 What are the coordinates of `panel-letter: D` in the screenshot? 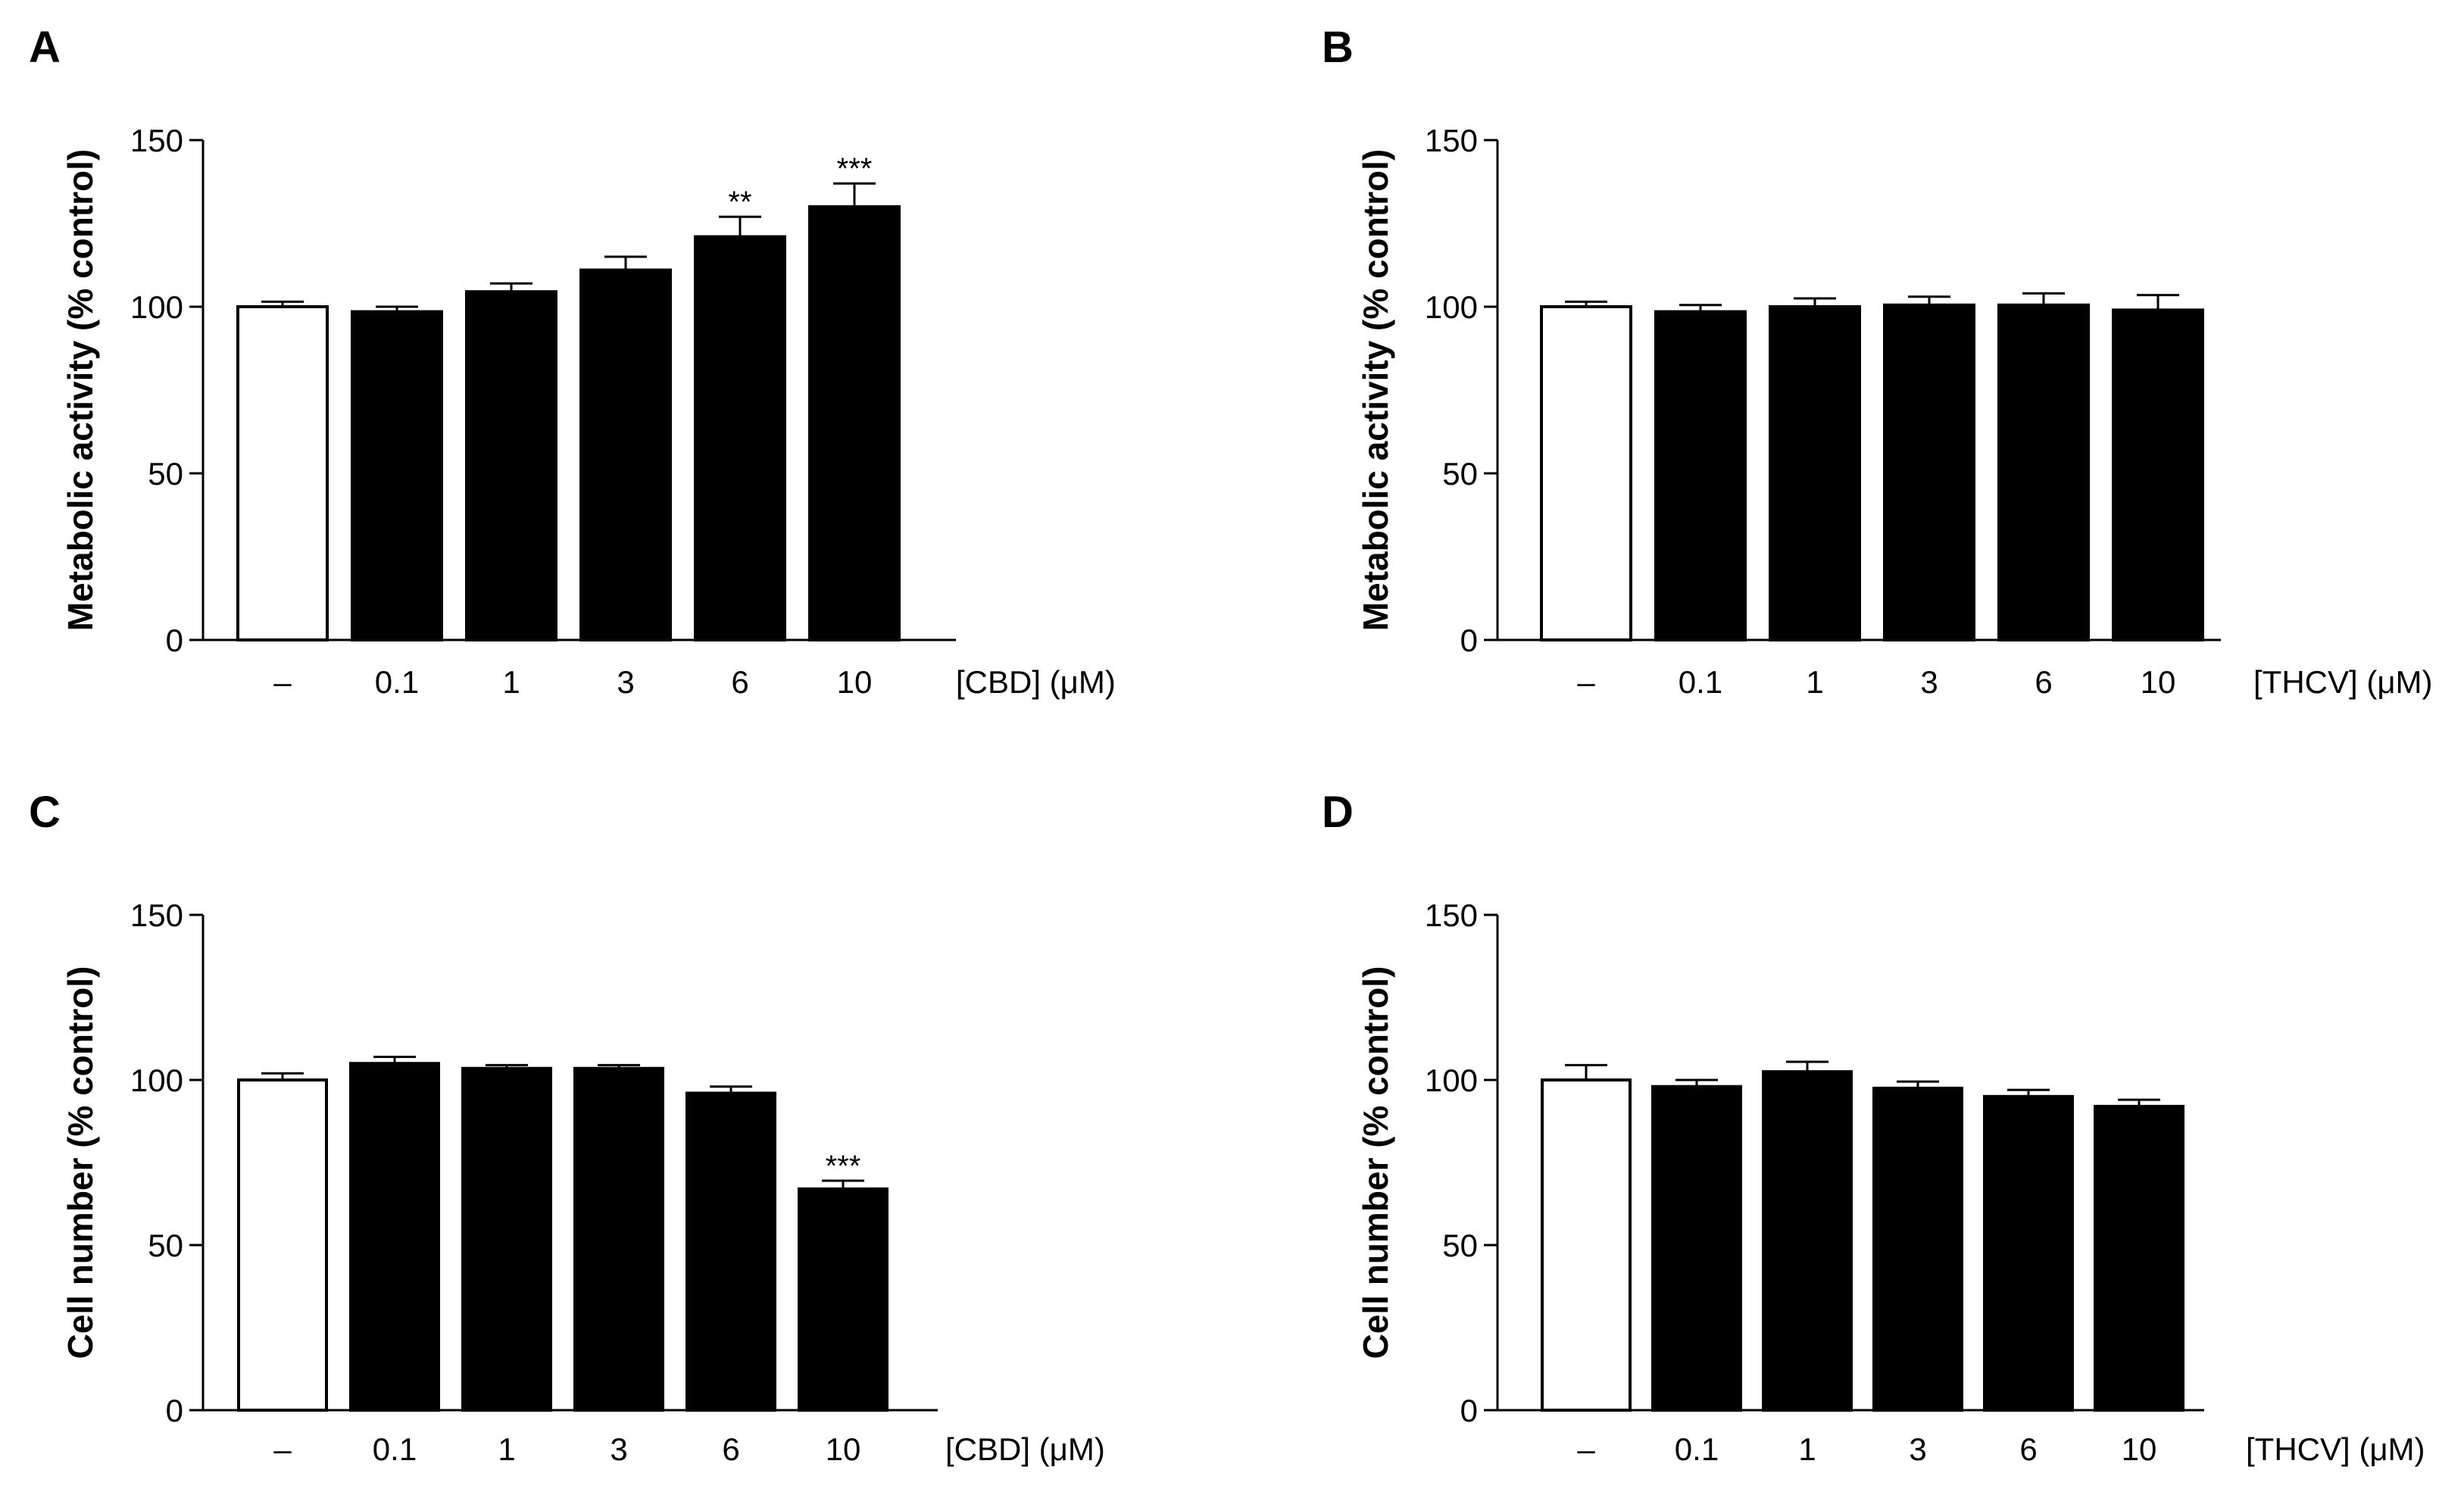 It's located at (1338, 813).